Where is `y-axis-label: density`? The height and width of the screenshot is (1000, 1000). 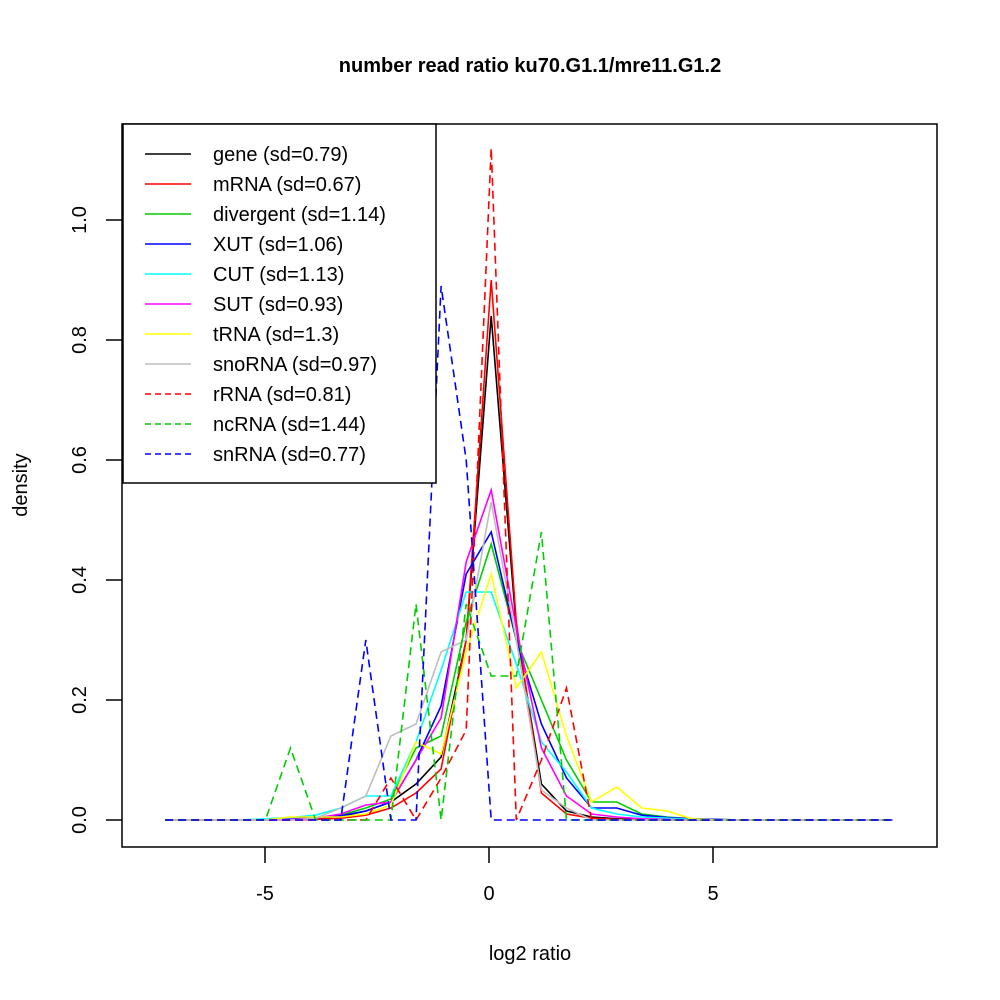
y-axis-label: density is located at coordinates (21, 484).